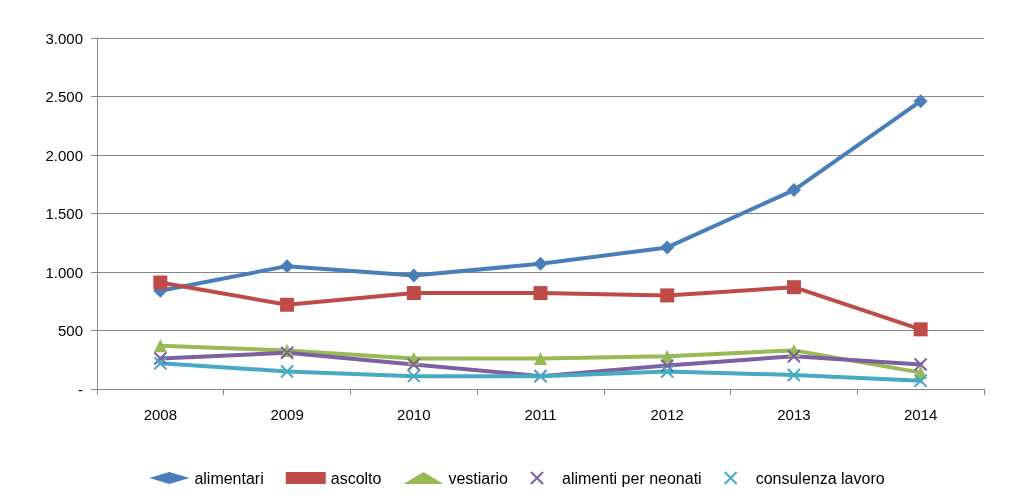 Image resolution: width=1034 pixels, height=499 pixels. I want to click on y-tick-label: 3.000, so click(64, 38).